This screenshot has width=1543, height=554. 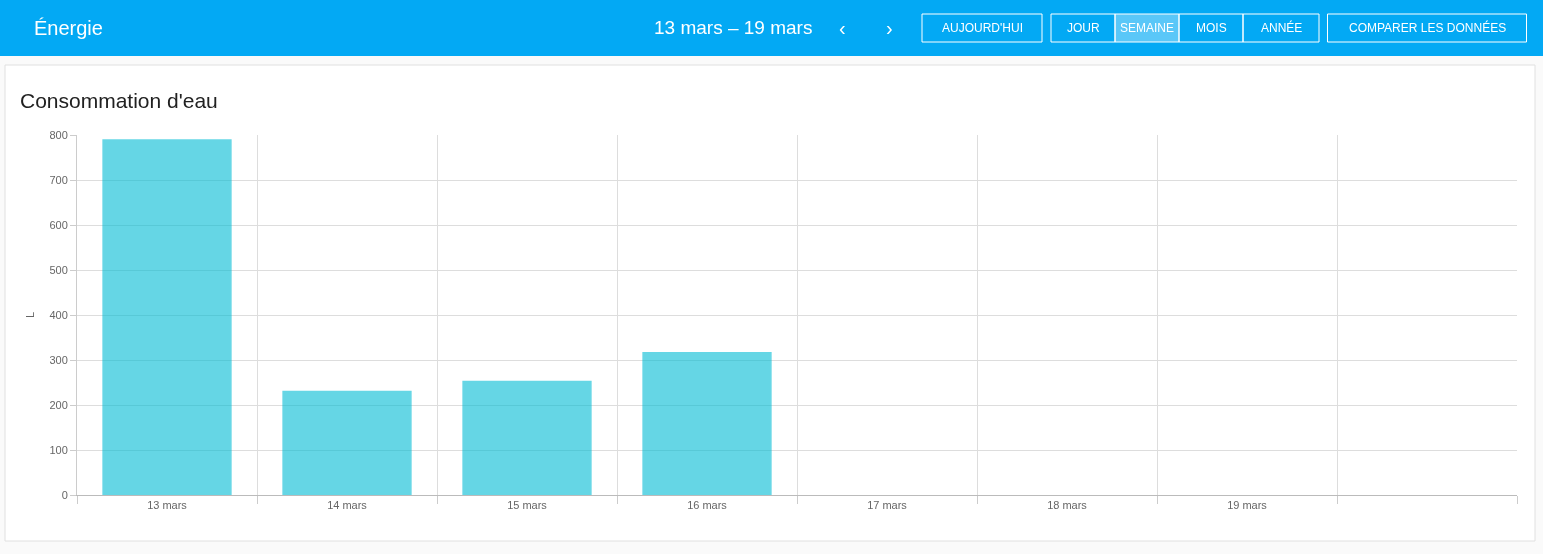 What do you see at coordinates (1428, 27) in the screenshot?
I see `text: COMPARER LES DONNÉES` at bounding box center [1428, 27].